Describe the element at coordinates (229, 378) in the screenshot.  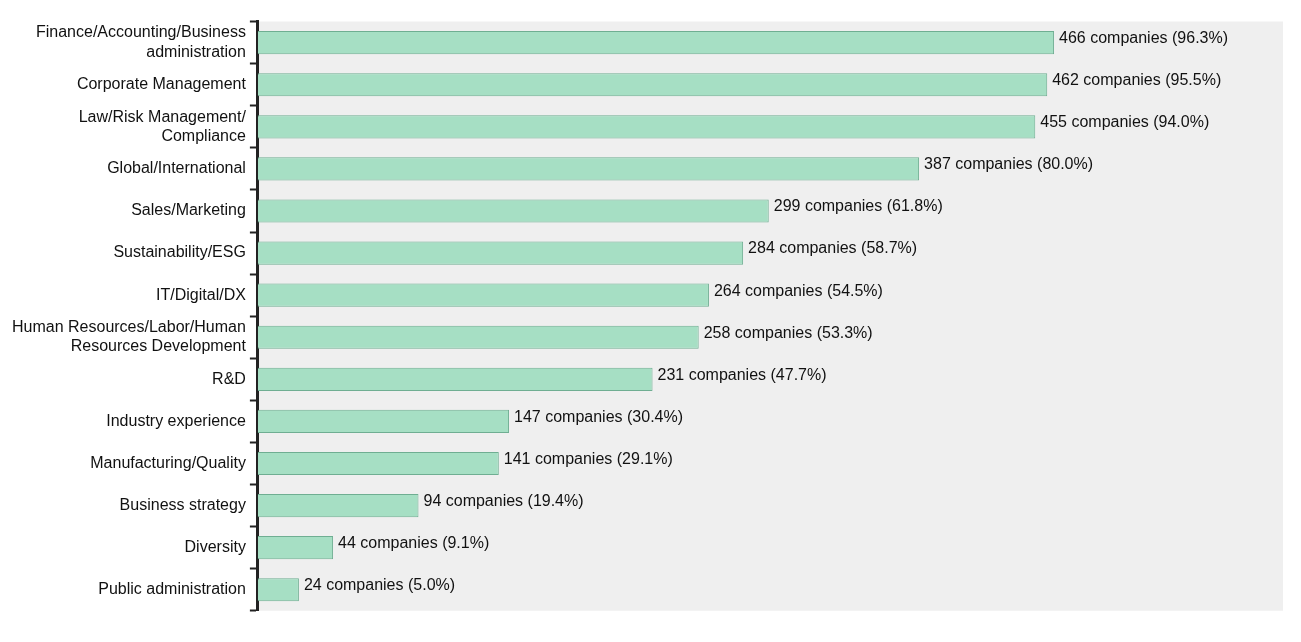
I see `y-tick-label: R&D` at that location.